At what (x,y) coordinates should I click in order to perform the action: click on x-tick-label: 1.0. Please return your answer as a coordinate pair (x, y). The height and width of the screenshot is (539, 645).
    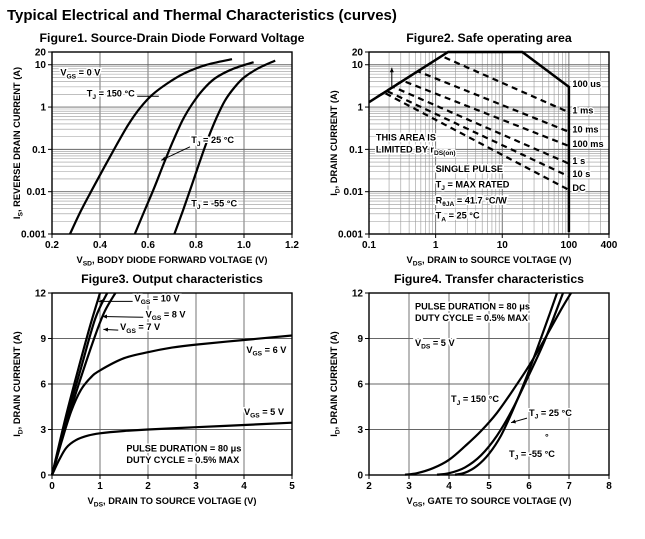
    Looking at the image, I should click on (244, 245).